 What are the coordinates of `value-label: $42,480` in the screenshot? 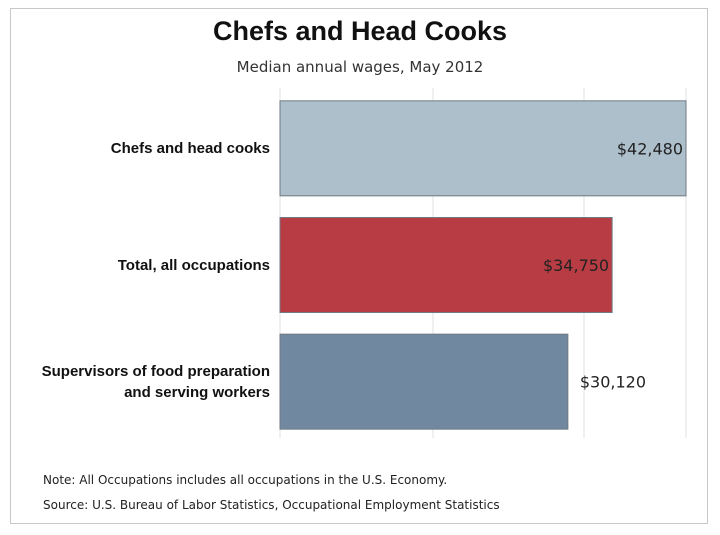 It's located at (650, 148).